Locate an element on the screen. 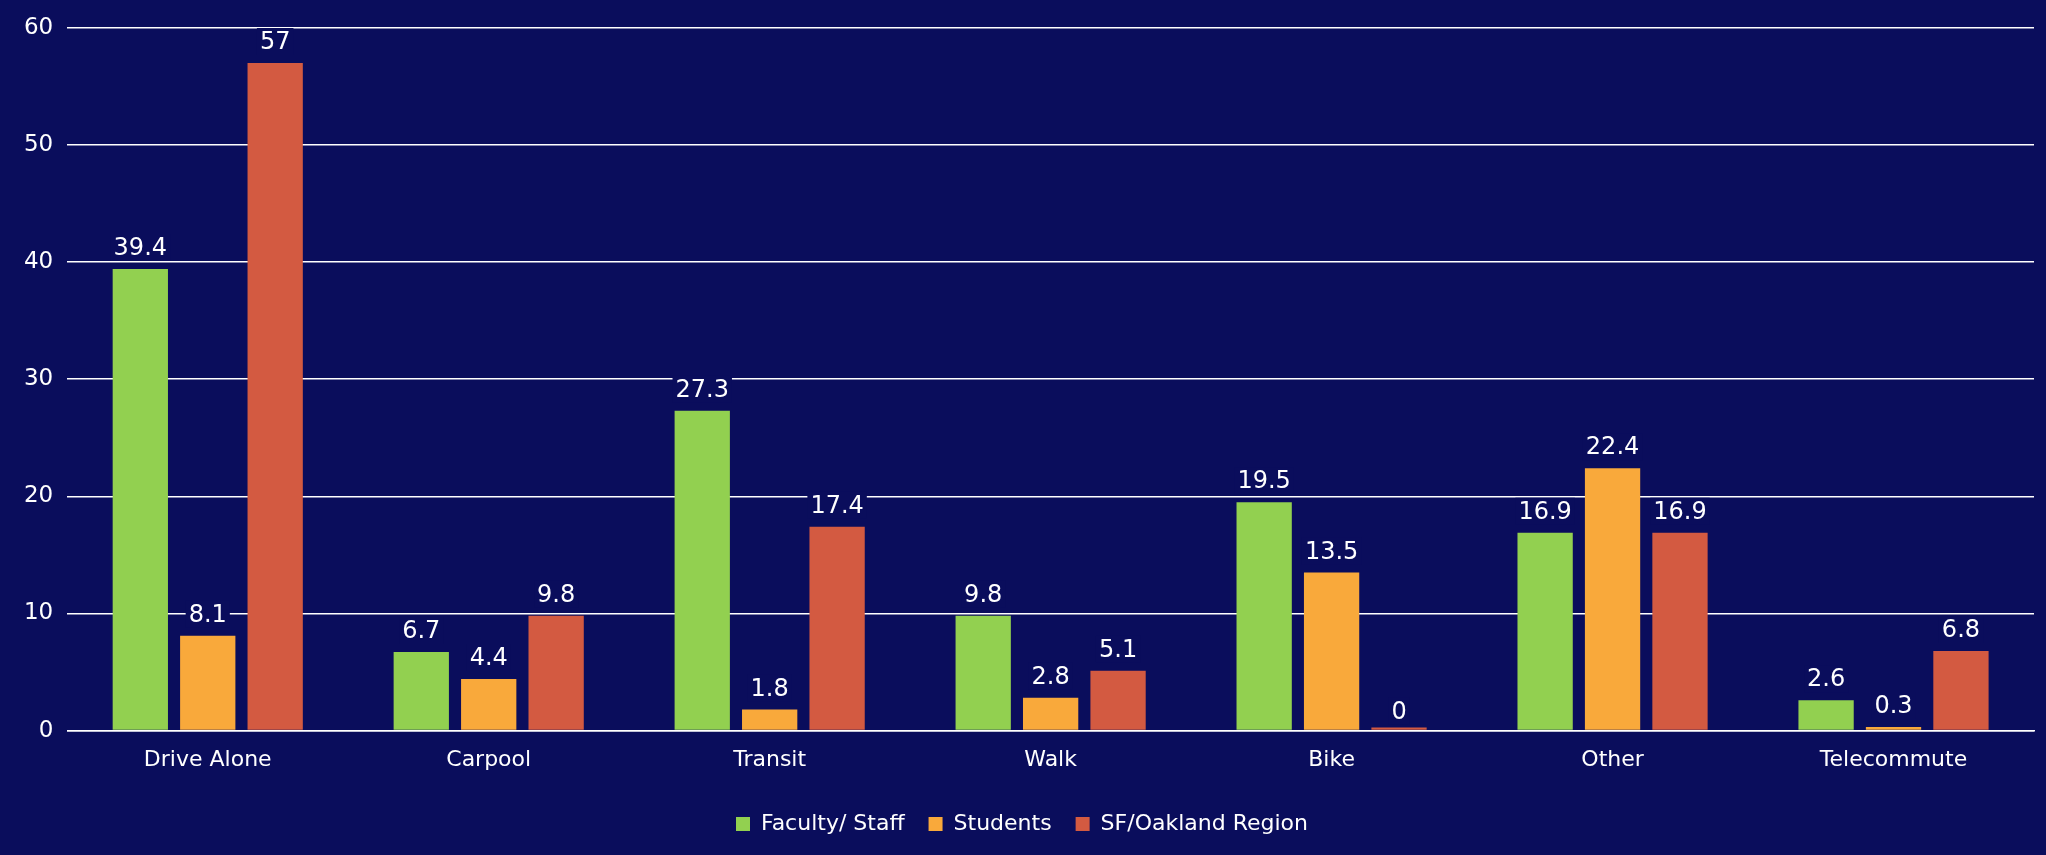 Image resolution: width=2046 pixels, height=855 pixels. x-tick-label: Bike is located at coordinates (1331, 758).